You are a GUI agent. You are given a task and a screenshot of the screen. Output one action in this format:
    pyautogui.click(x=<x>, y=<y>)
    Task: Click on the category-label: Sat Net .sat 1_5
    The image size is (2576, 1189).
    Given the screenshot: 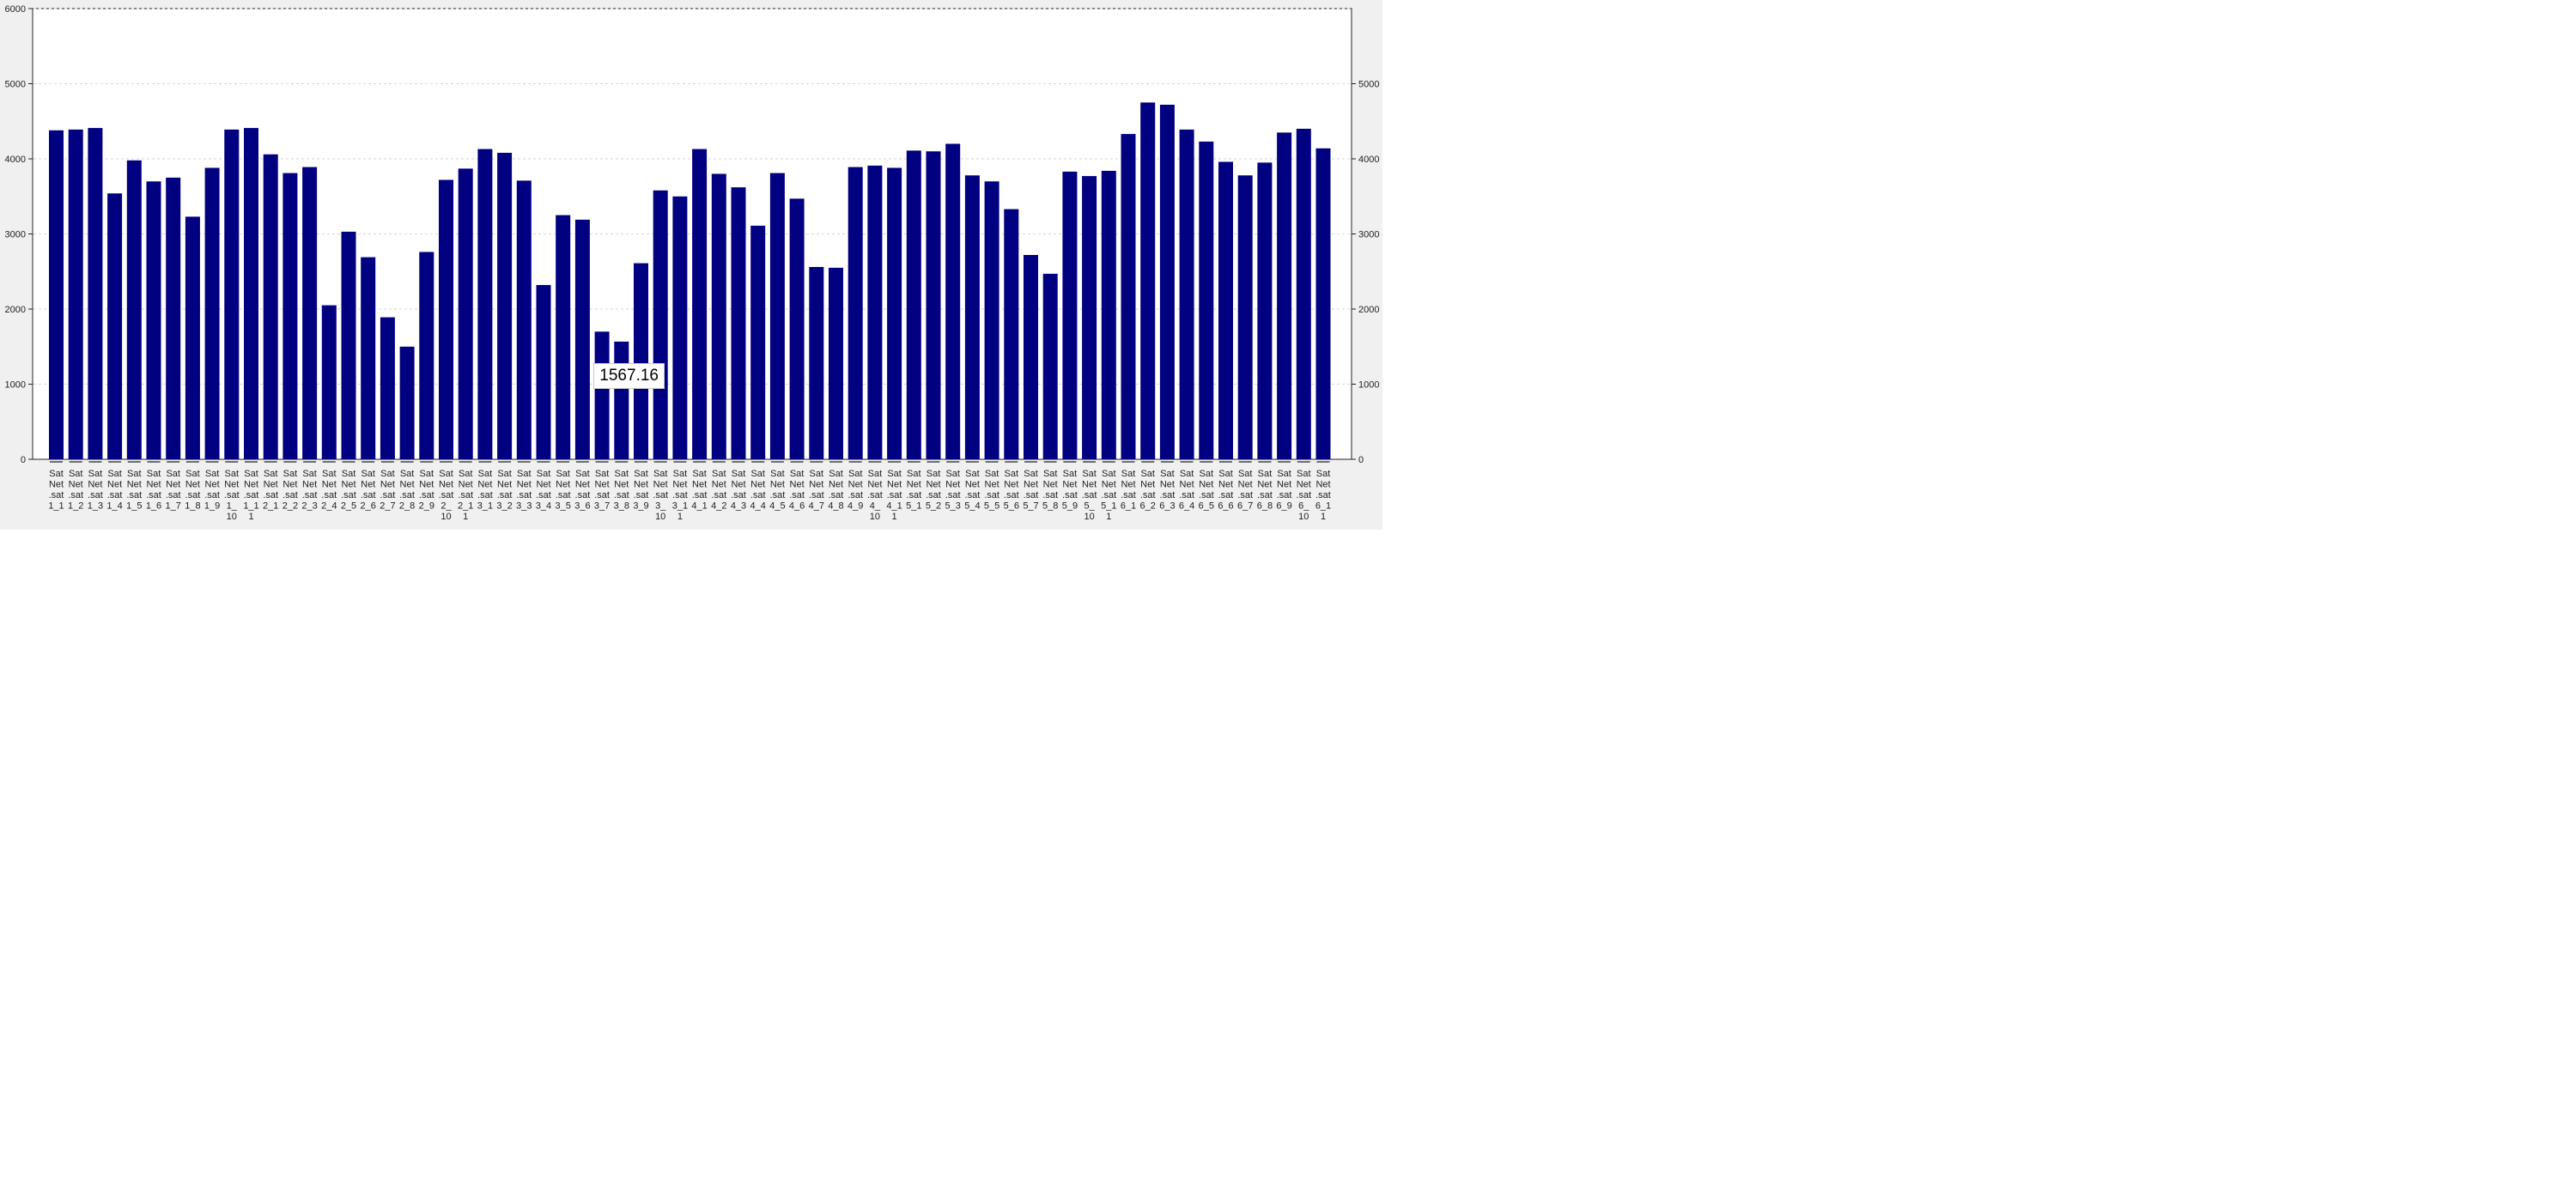 What is the action you would take?
    pyautogui.click(x=134, y=490)
    